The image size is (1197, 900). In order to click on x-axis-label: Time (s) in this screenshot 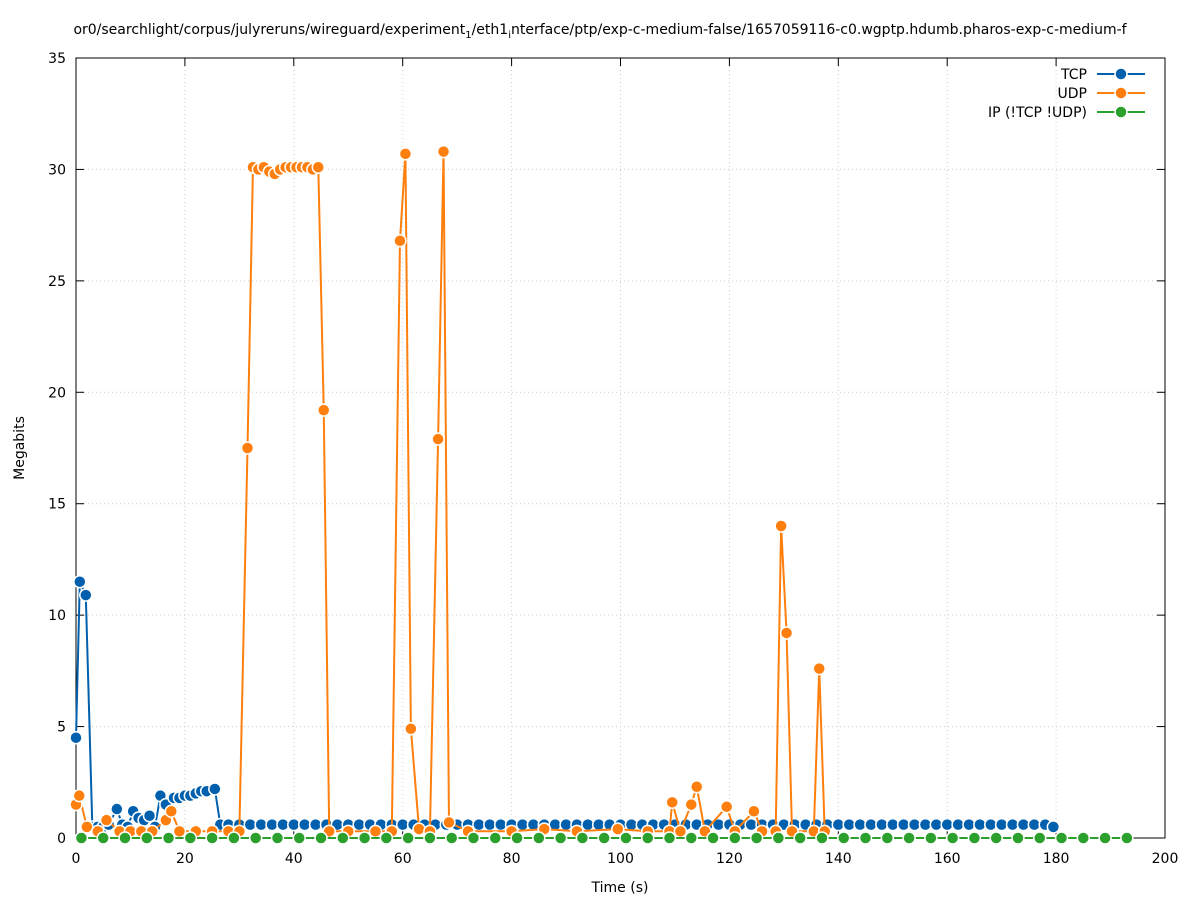, I will do `click(620, 888)`.